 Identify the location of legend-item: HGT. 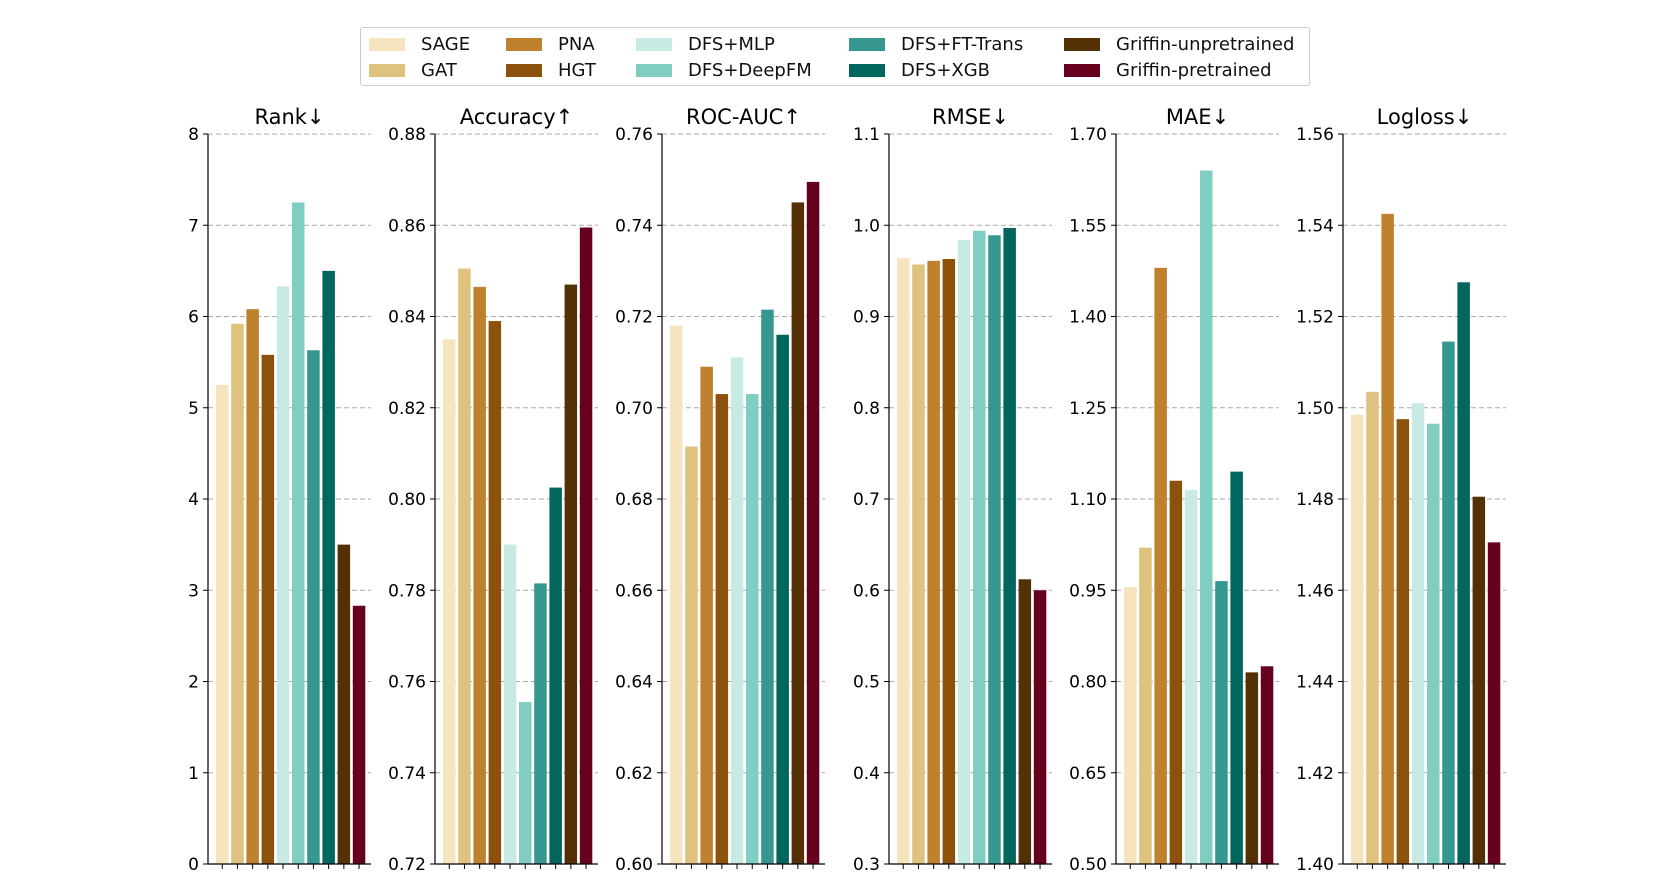
(551, 70).